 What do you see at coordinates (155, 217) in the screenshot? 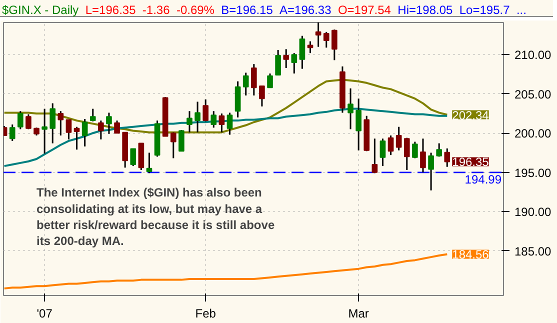
I see `annotation: The Internet Index ($GIN) has also been consolidating at its low, but may have a better risk/reward because it is still above its 200-day MA.` at bounding box center [155, 217].